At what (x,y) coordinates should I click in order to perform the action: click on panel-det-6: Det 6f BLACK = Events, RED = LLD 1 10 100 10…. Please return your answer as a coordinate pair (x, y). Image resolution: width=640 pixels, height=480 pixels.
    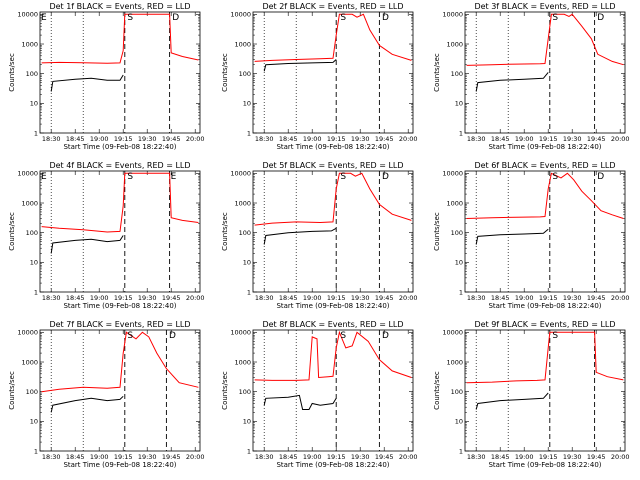
    Looking at the image, I should click on (531, 235).